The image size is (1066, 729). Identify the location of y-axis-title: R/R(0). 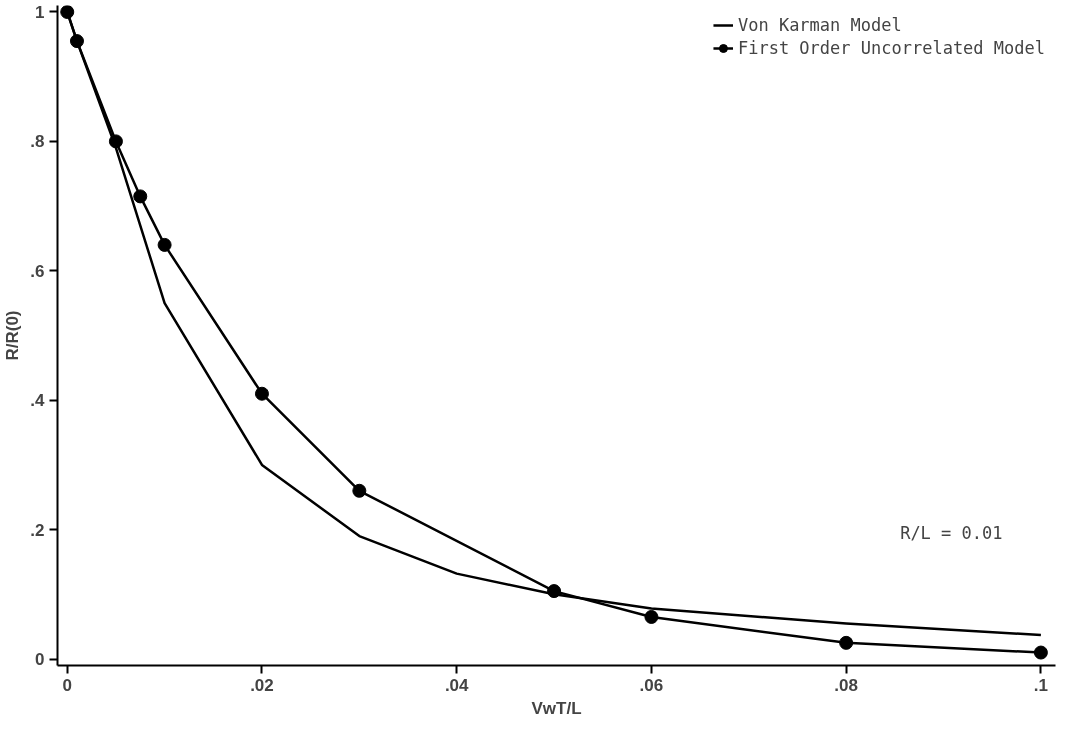
(13, 335).